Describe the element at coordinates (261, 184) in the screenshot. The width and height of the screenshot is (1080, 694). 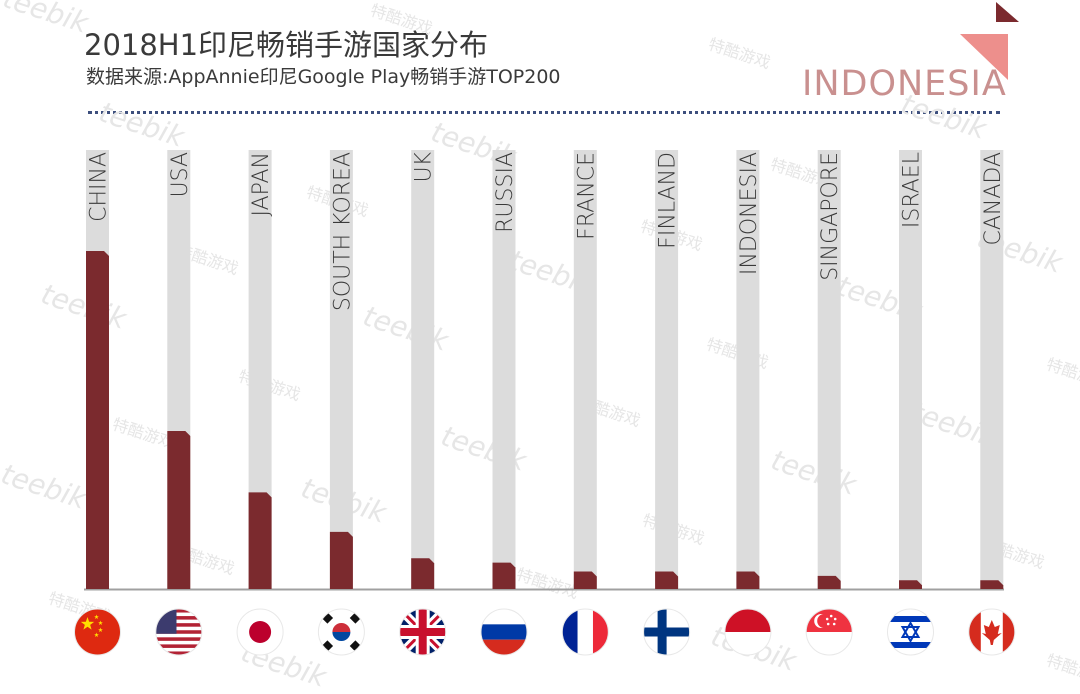
I see `category-label: JAPAN` at that location.